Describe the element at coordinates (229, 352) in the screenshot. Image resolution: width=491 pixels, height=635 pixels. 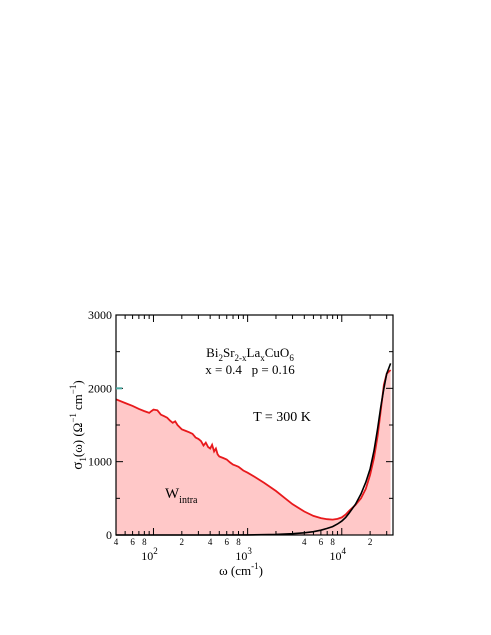
I see `compound-sr: Sr` at that location.